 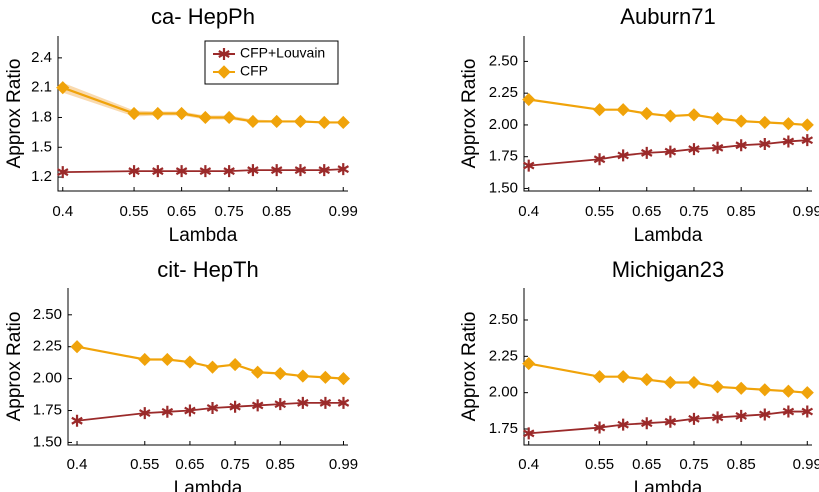 I want to click on x-tick-label: 0.99, so click(x=806, y=464).